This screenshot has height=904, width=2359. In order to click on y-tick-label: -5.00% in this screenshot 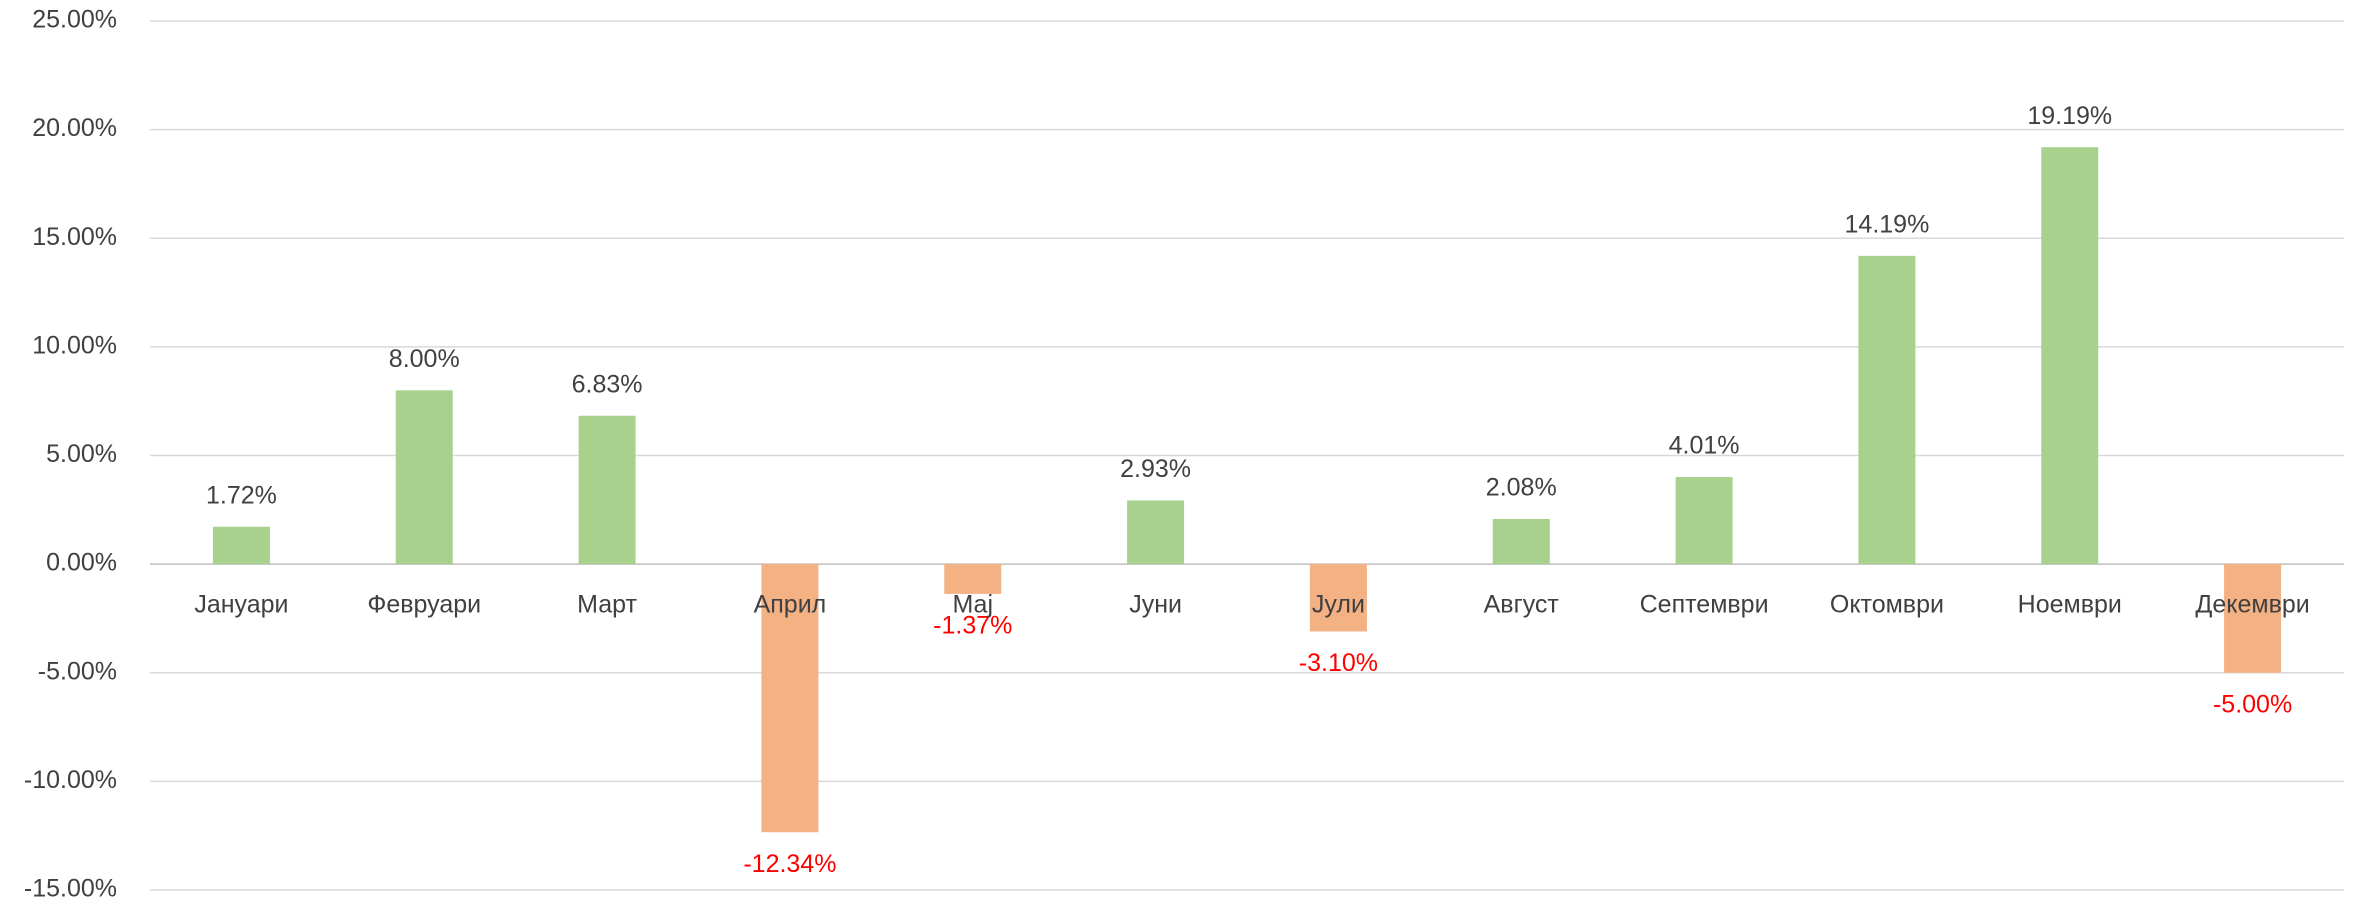, I will do `click(77, 671)`.